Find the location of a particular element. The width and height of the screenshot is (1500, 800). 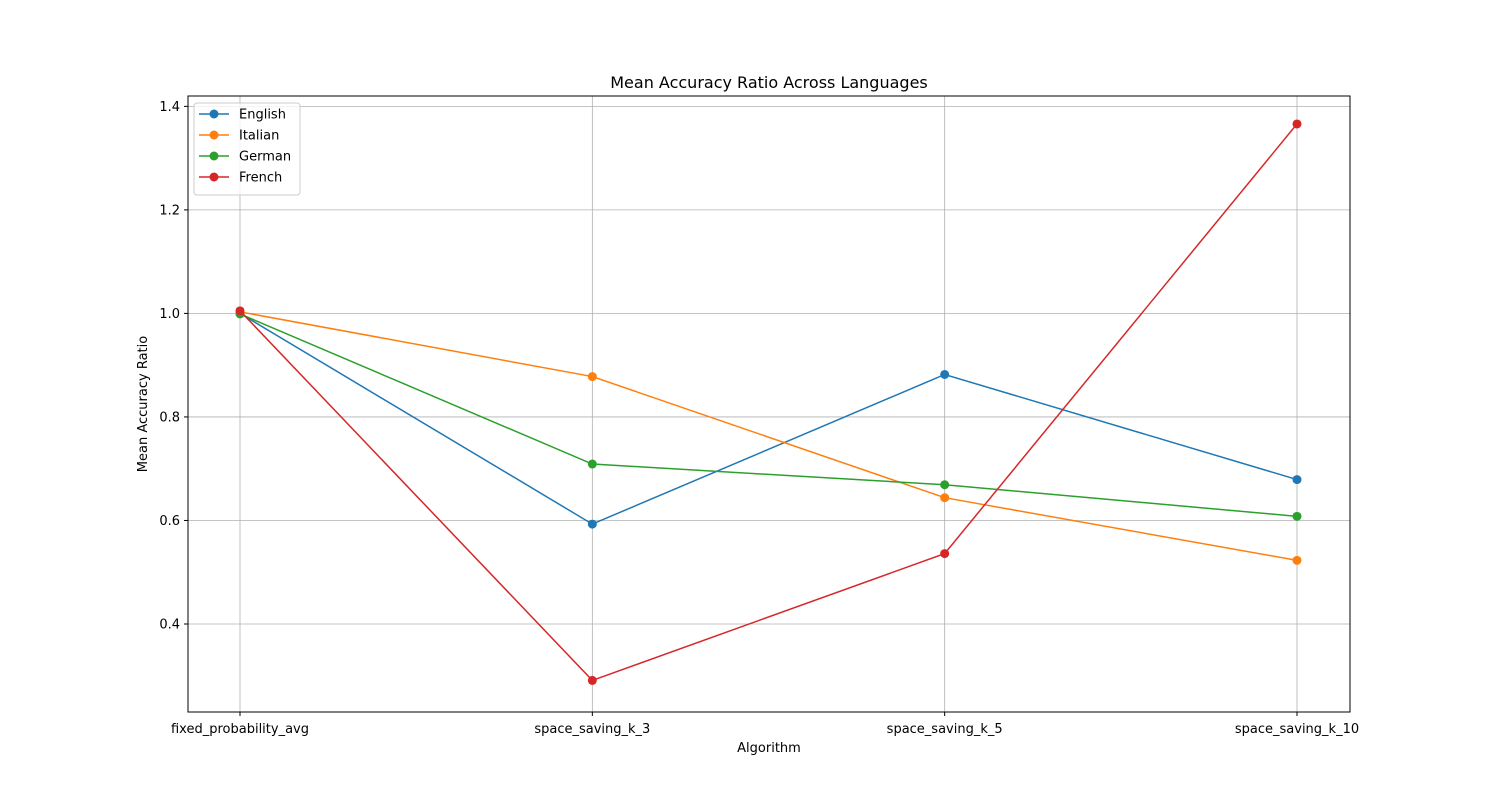

y-tick-label: 1.0 is located at coordinates (169, 314).